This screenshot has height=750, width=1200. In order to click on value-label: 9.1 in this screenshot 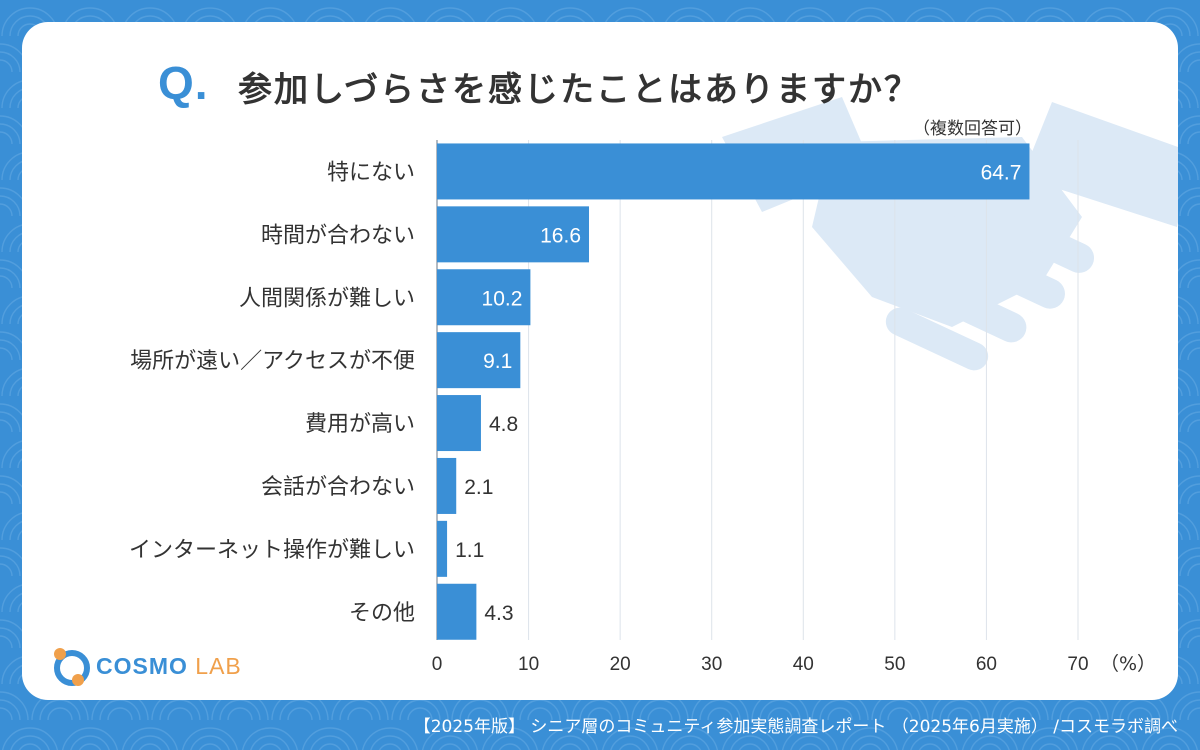, I will do `click(497, 361)`.